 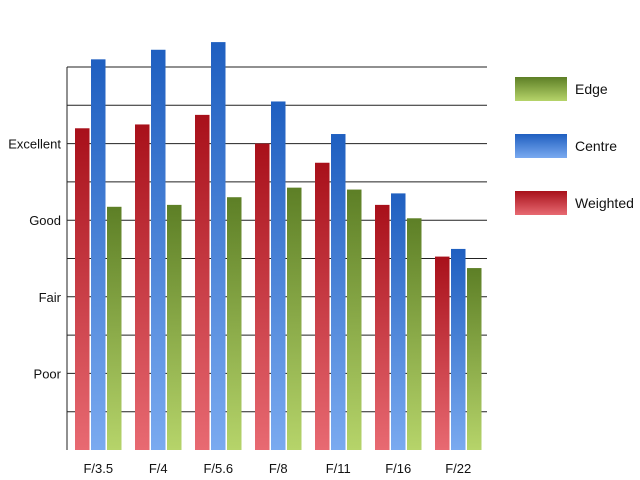 I want to click on bar-edge-f4, so click(x=174, y=327).